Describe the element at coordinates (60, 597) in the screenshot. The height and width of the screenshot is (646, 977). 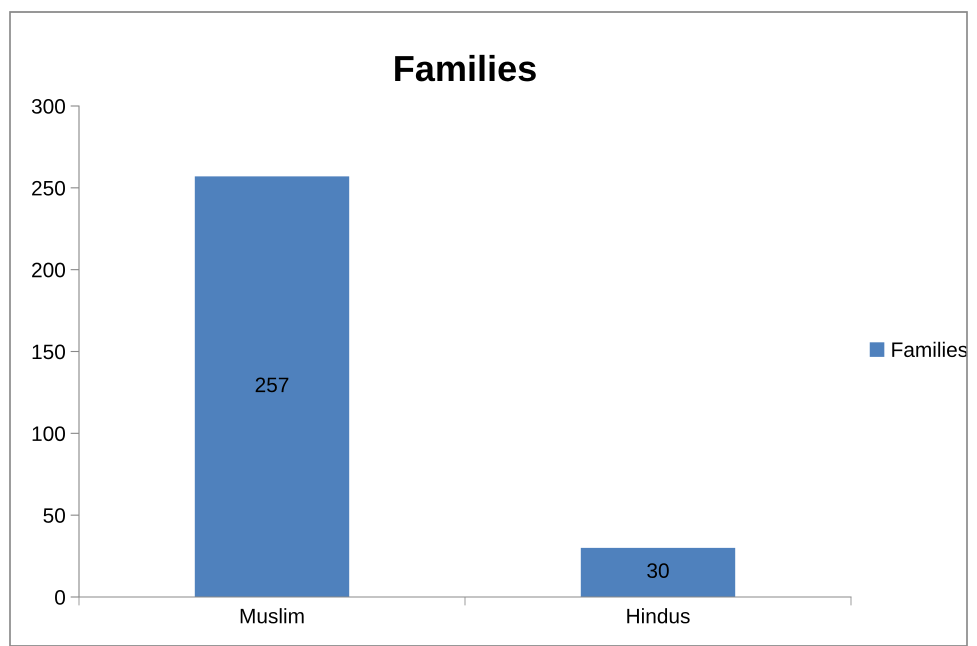
I see `y-tick-label: 0` at that location.